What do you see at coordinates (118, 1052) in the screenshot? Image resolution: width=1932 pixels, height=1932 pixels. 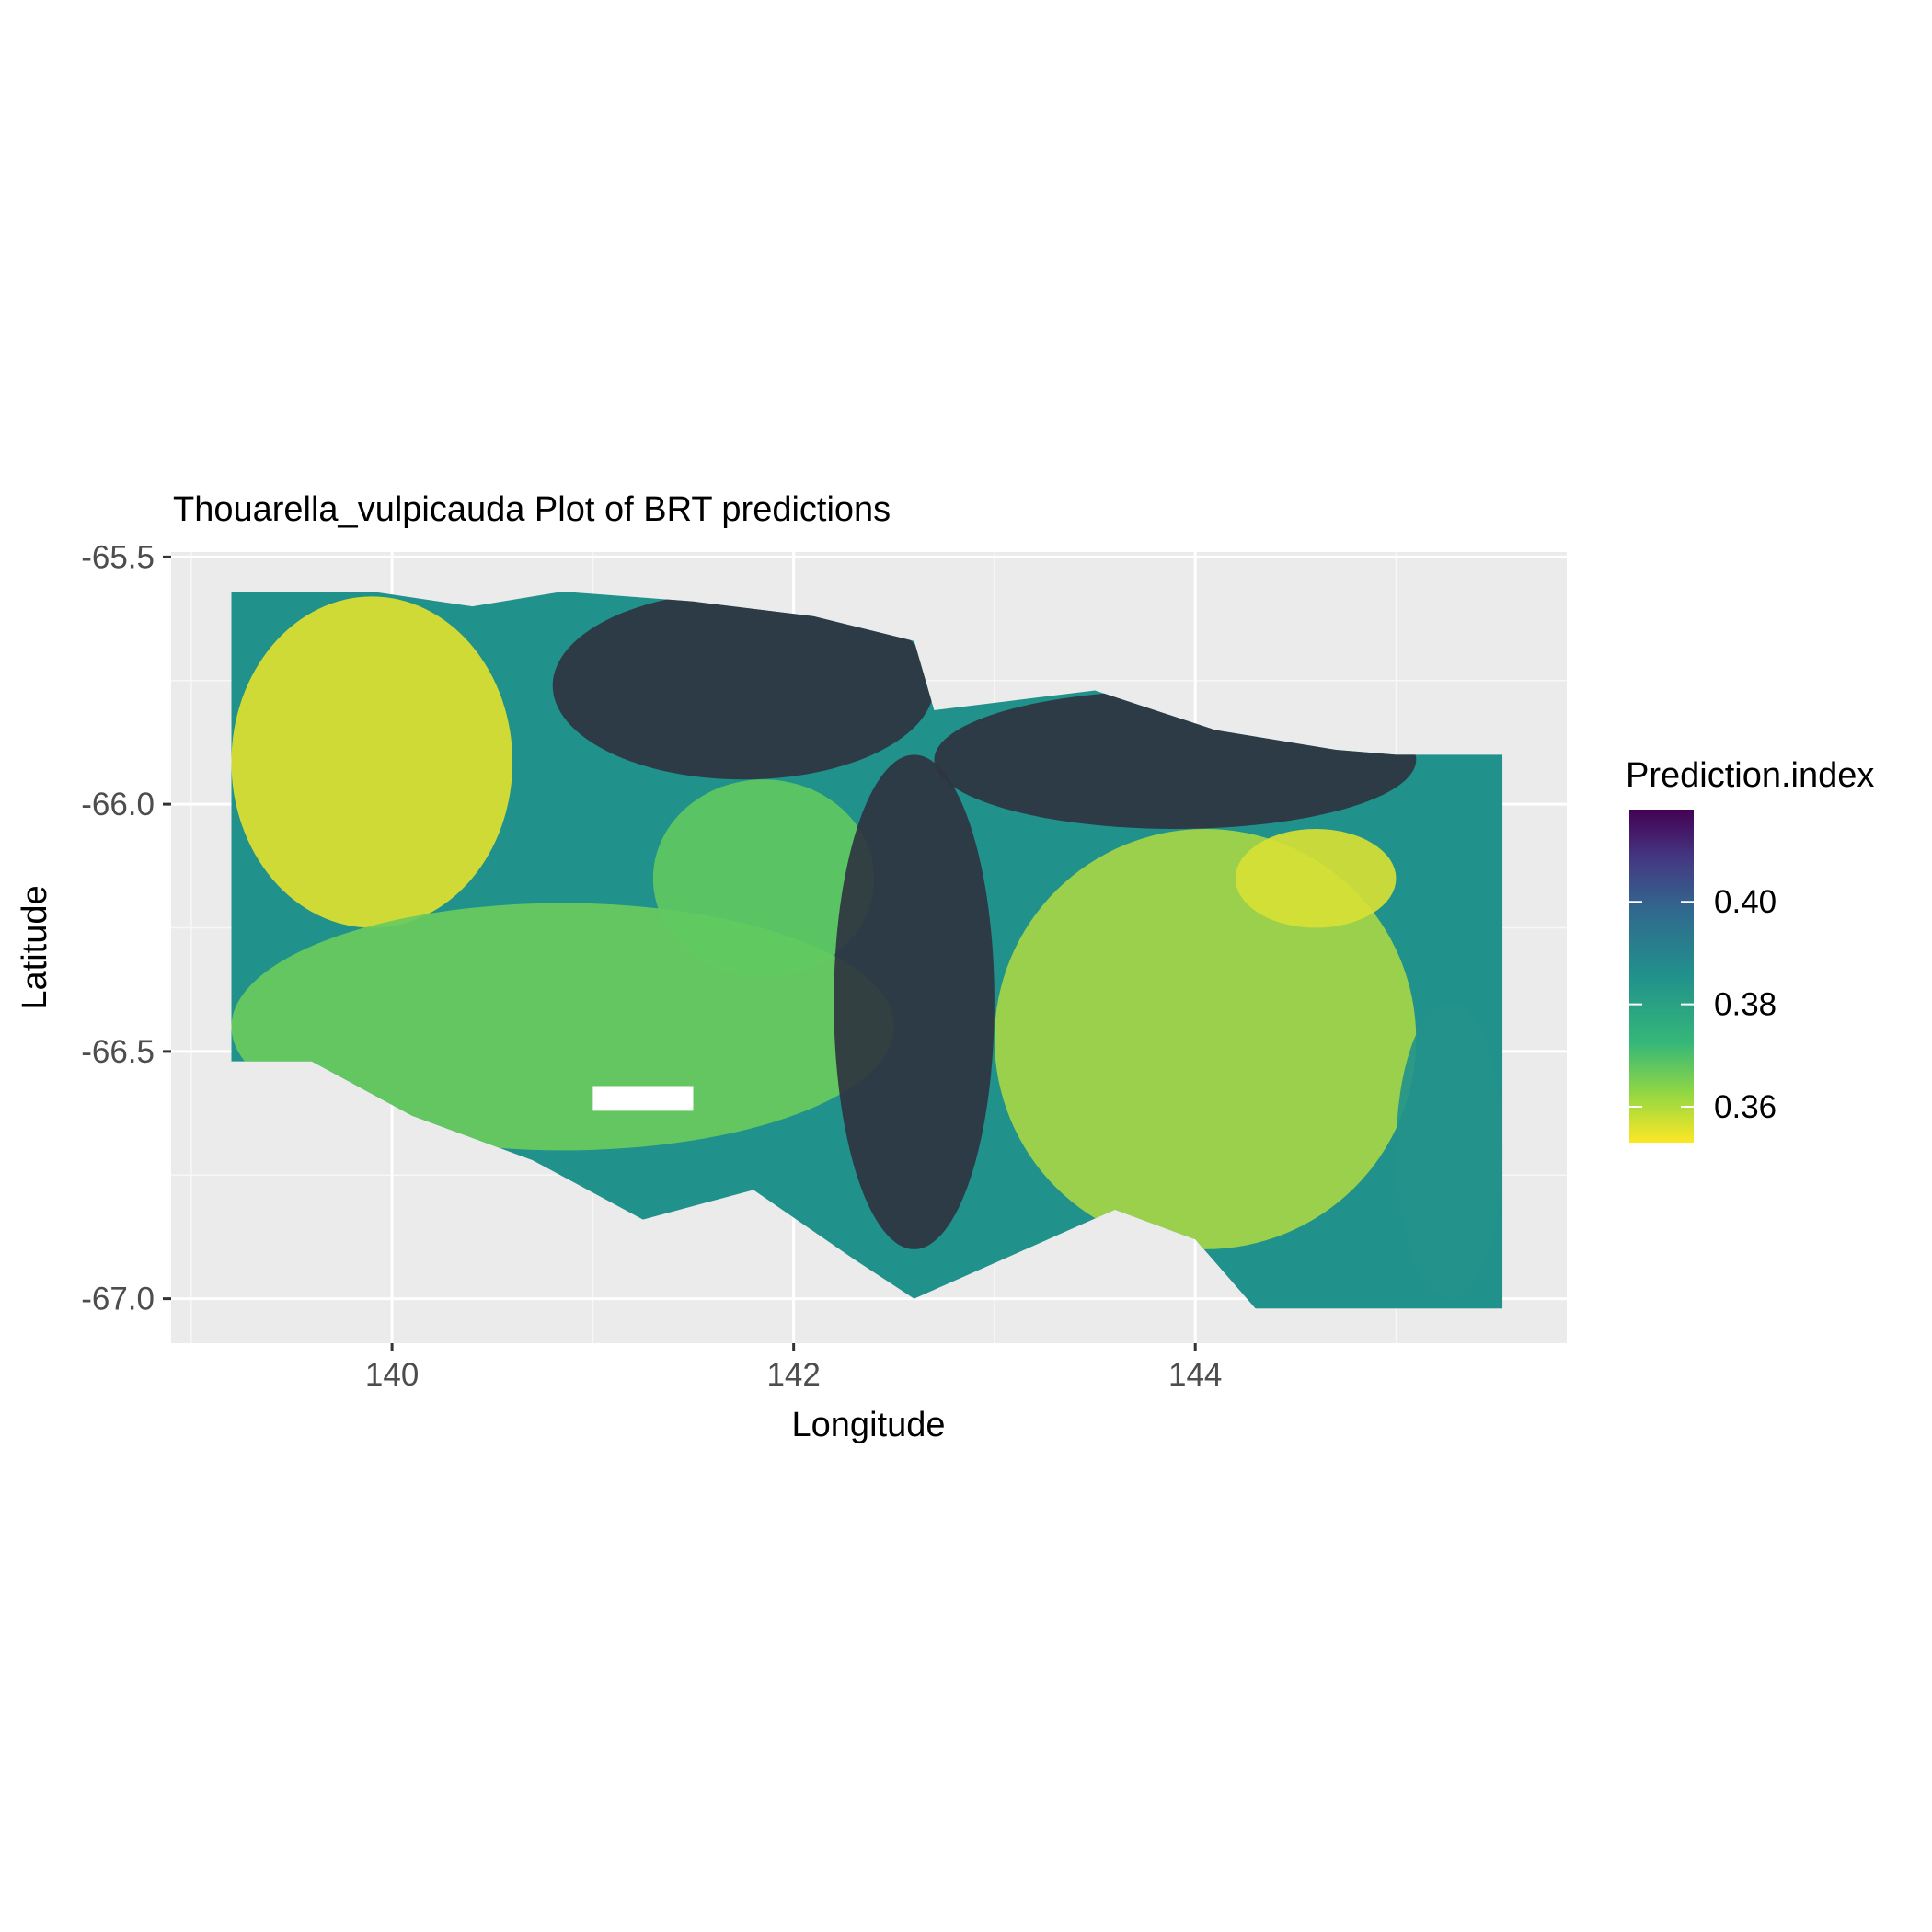 I see `y-tick-label: -66.5` at bounding box center [118, 1052].